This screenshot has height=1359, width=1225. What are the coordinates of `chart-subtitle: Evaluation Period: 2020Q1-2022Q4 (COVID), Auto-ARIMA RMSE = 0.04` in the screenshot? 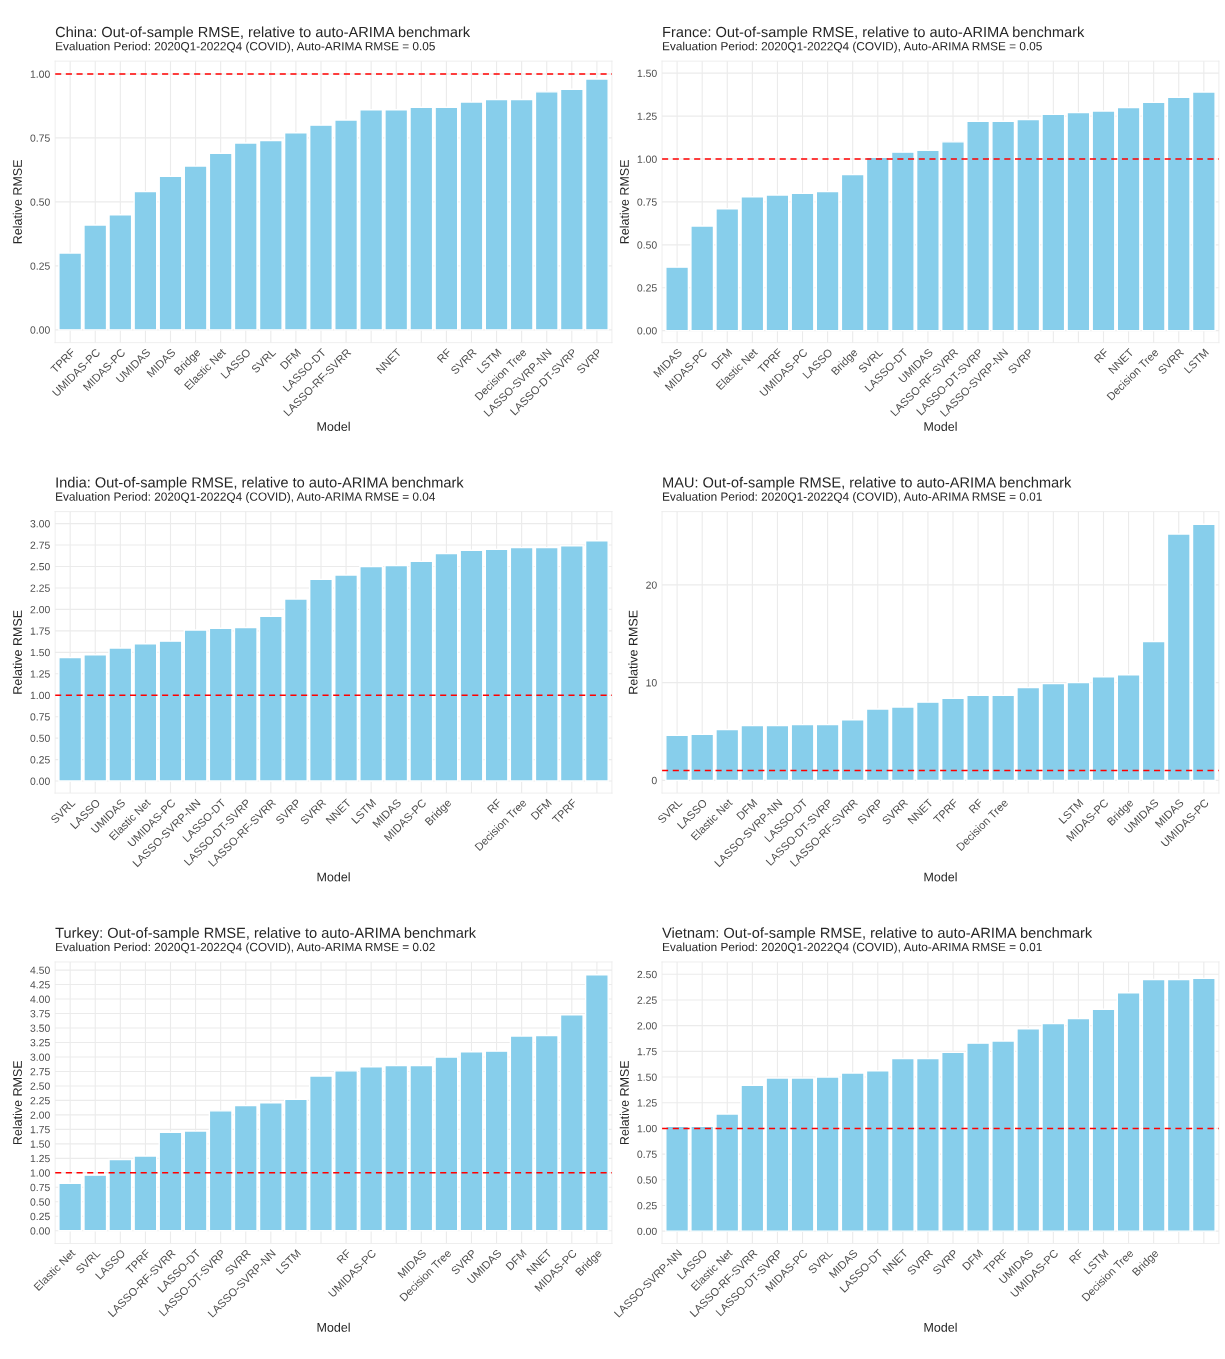 It's located at (246, 498).